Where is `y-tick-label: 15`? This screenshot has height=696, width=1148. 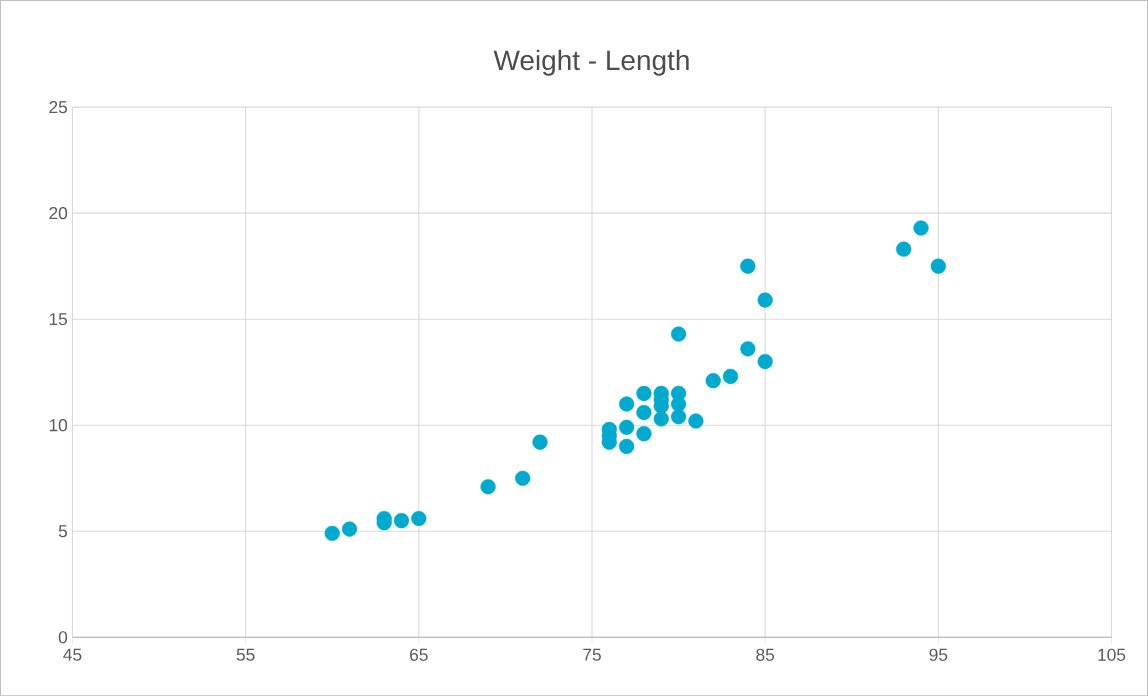 y-tick-label: 15 is located at coordinates (58, 319).